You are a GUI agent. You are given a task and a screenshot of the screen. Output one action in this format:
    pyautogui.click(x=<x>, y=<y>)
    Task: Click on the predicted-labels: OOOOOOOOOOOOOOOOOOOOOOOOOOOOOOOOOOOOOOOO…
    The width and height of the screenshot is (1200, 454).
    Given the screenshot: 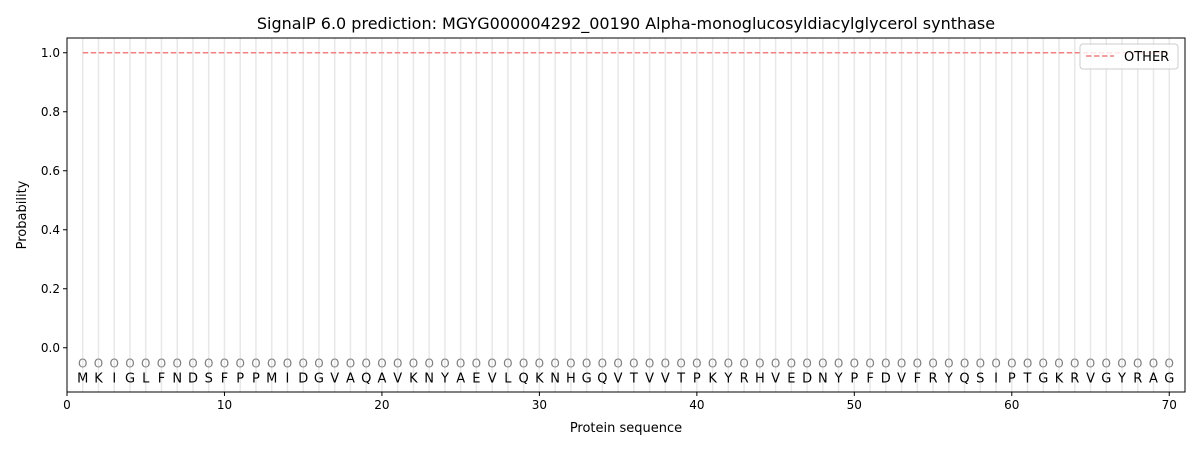 What is the action you would take?
    pyautogui.click(x=626, y=364)
    